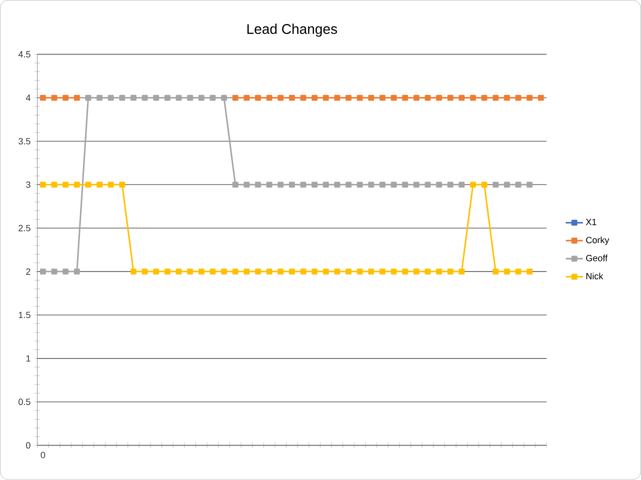 The width and height of the screenshot is (641, 480). I want to click on legend-label: Nick, so click(595, 276).